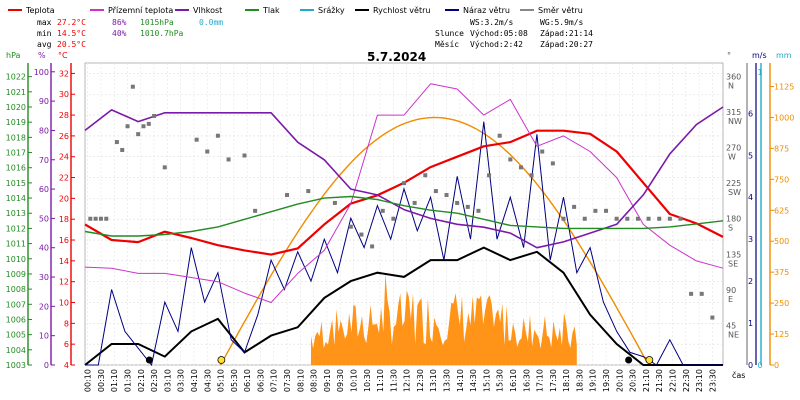 This screenshot has height=400, width=800. What do you see at coordinates (221, 380) in the screenshot?
I see `x-tick-label: 05:10` at bounding box center [221, 380].